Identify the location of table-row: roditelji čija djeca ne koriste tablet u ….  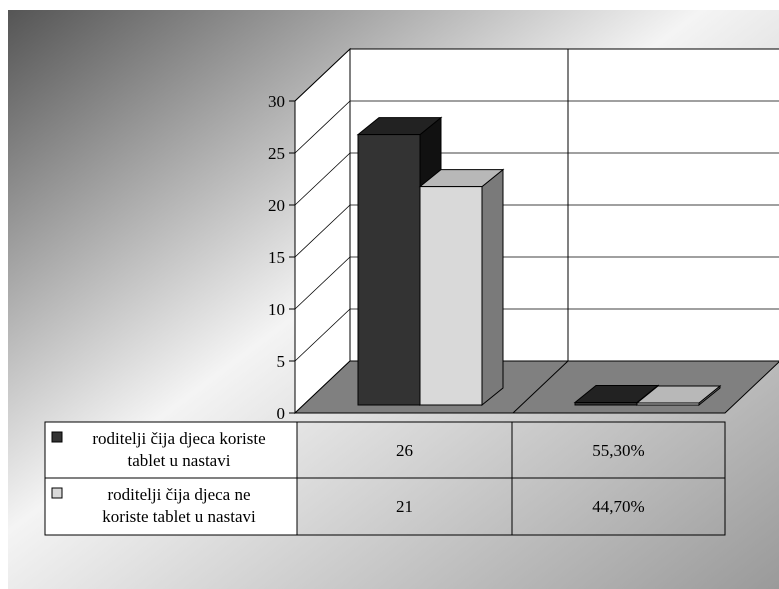
(348, 505).